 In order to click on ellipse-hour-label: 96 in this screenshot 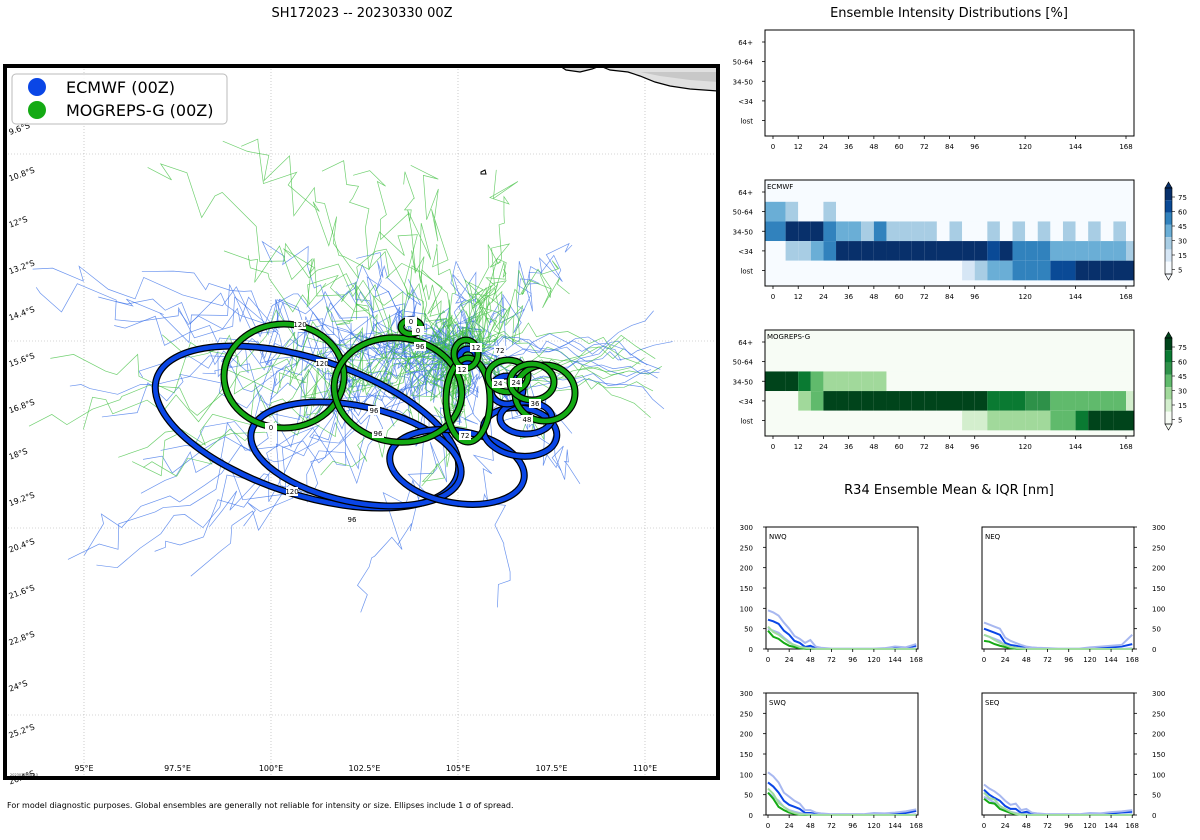, I will do `click(374, 411)`.